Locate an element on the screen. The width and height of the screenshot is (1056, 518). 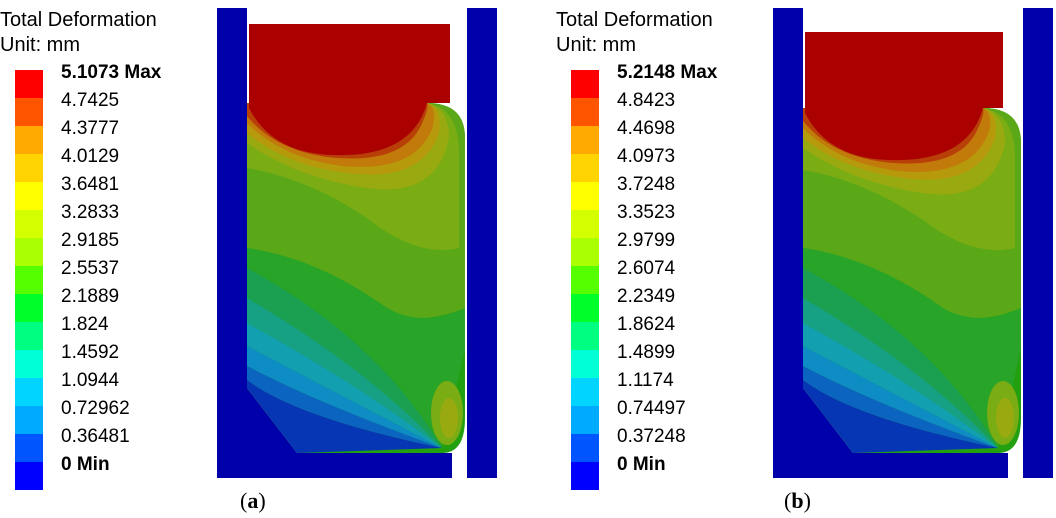
legend-level-label: 0.37248 is located at coordinates (651, 436).